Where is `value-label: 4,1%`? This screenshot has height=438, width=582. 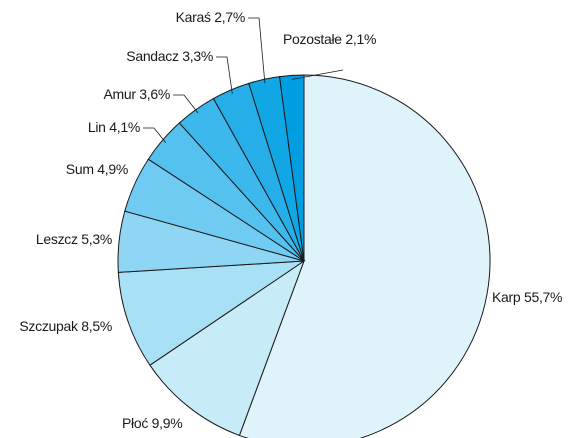 value-label: 4,1% is located at coordinates (124, 127).